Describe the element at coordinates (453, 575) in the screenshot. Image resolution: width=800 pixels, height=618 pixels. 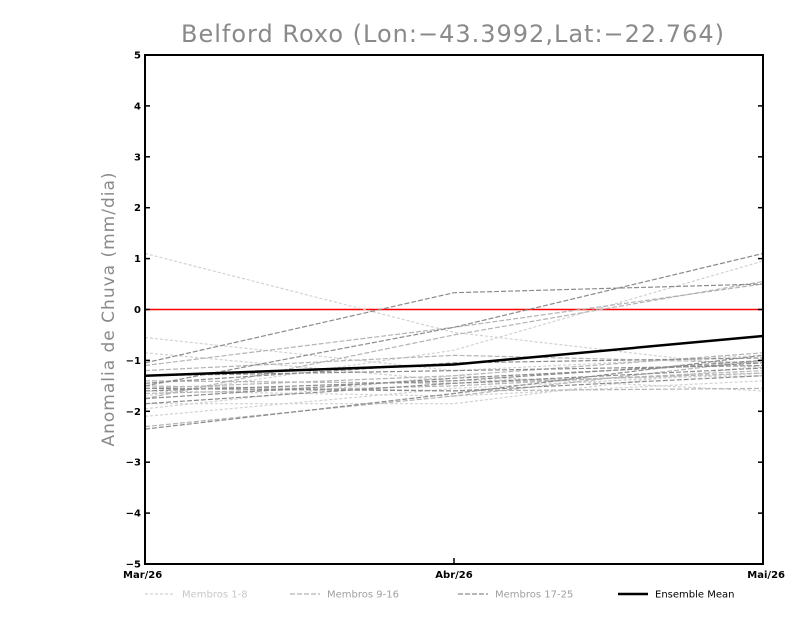
I see `x-tick-label: Abr/26` at that location.